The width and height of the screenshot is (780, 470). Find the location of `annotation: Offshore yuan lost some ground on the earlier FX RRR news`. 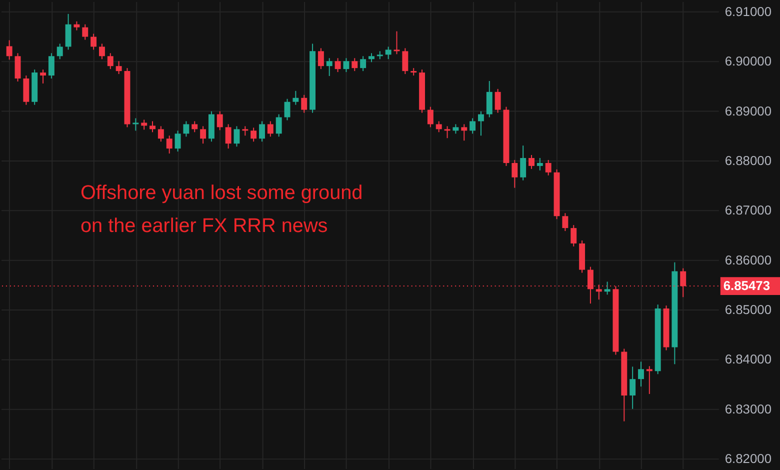

annotation: Offshore yuan lost some ground on the earlier FX RRR news is located at coordinates (221, 210).